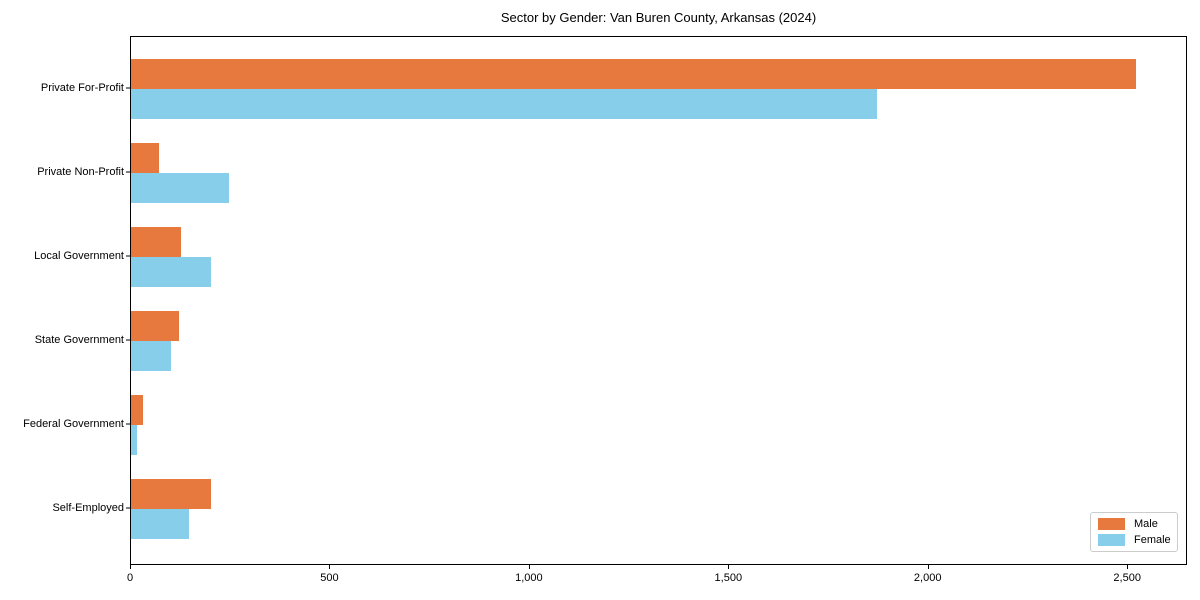 The image size is (1200, 600). I want to click on bar-female-state-government, so click(151, 356).